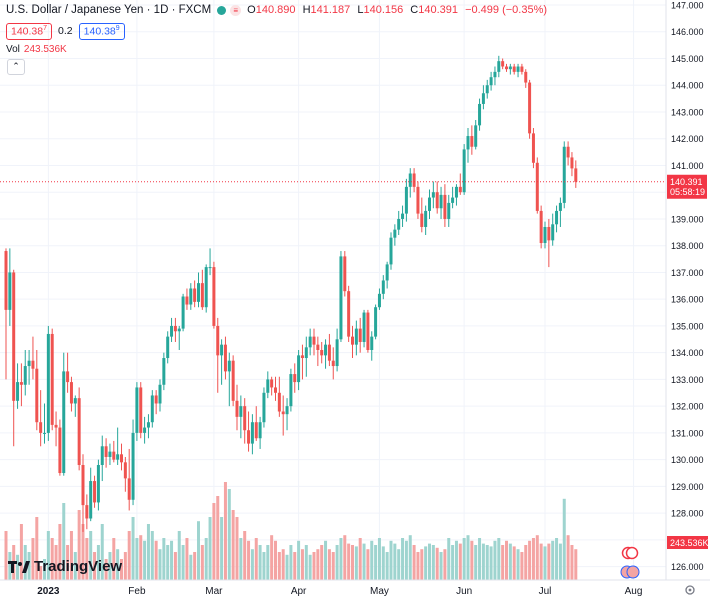 This screenshot has width=710, height=600. Describe the element at coordinates (634, 591) in the screenshot. I see `time-tick-label: Aug` at that location.